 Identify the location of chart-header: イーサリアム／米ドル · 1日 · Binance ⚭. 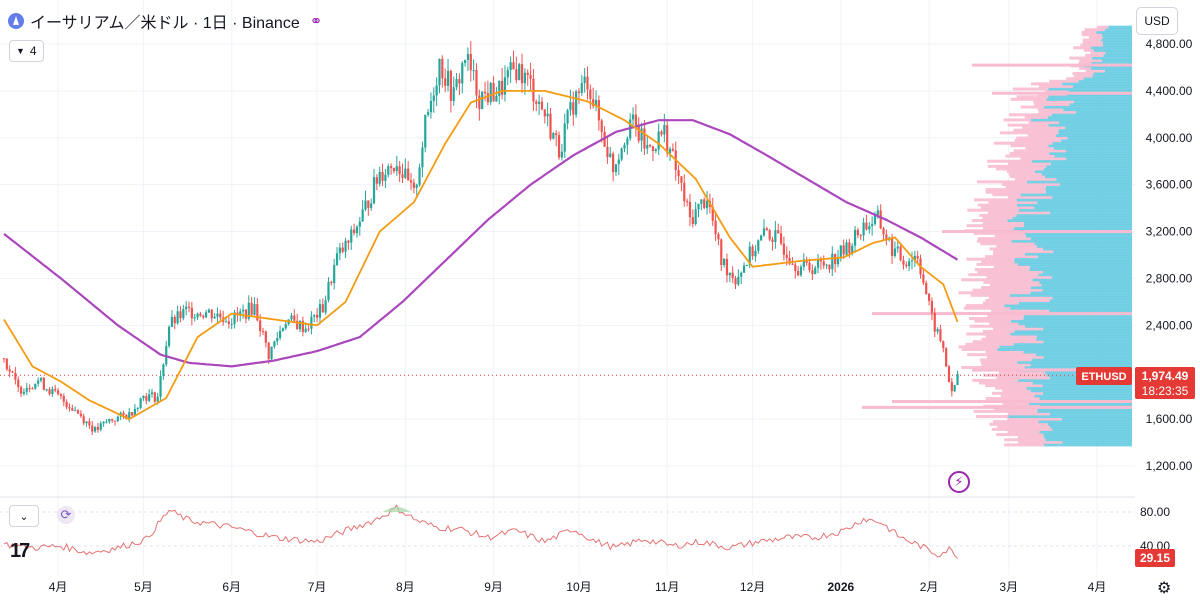
(165, 21).